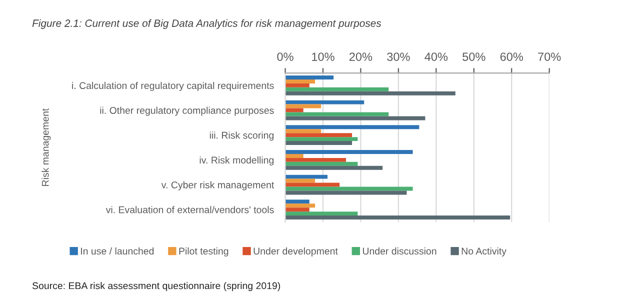 This screenshot has height=298, width=641. What do you see at coordinates (187, 111) in the screenshot?
I see `y-tick-label: ii. Other regulatory compliance purposes` at bounding box center [187, 111].